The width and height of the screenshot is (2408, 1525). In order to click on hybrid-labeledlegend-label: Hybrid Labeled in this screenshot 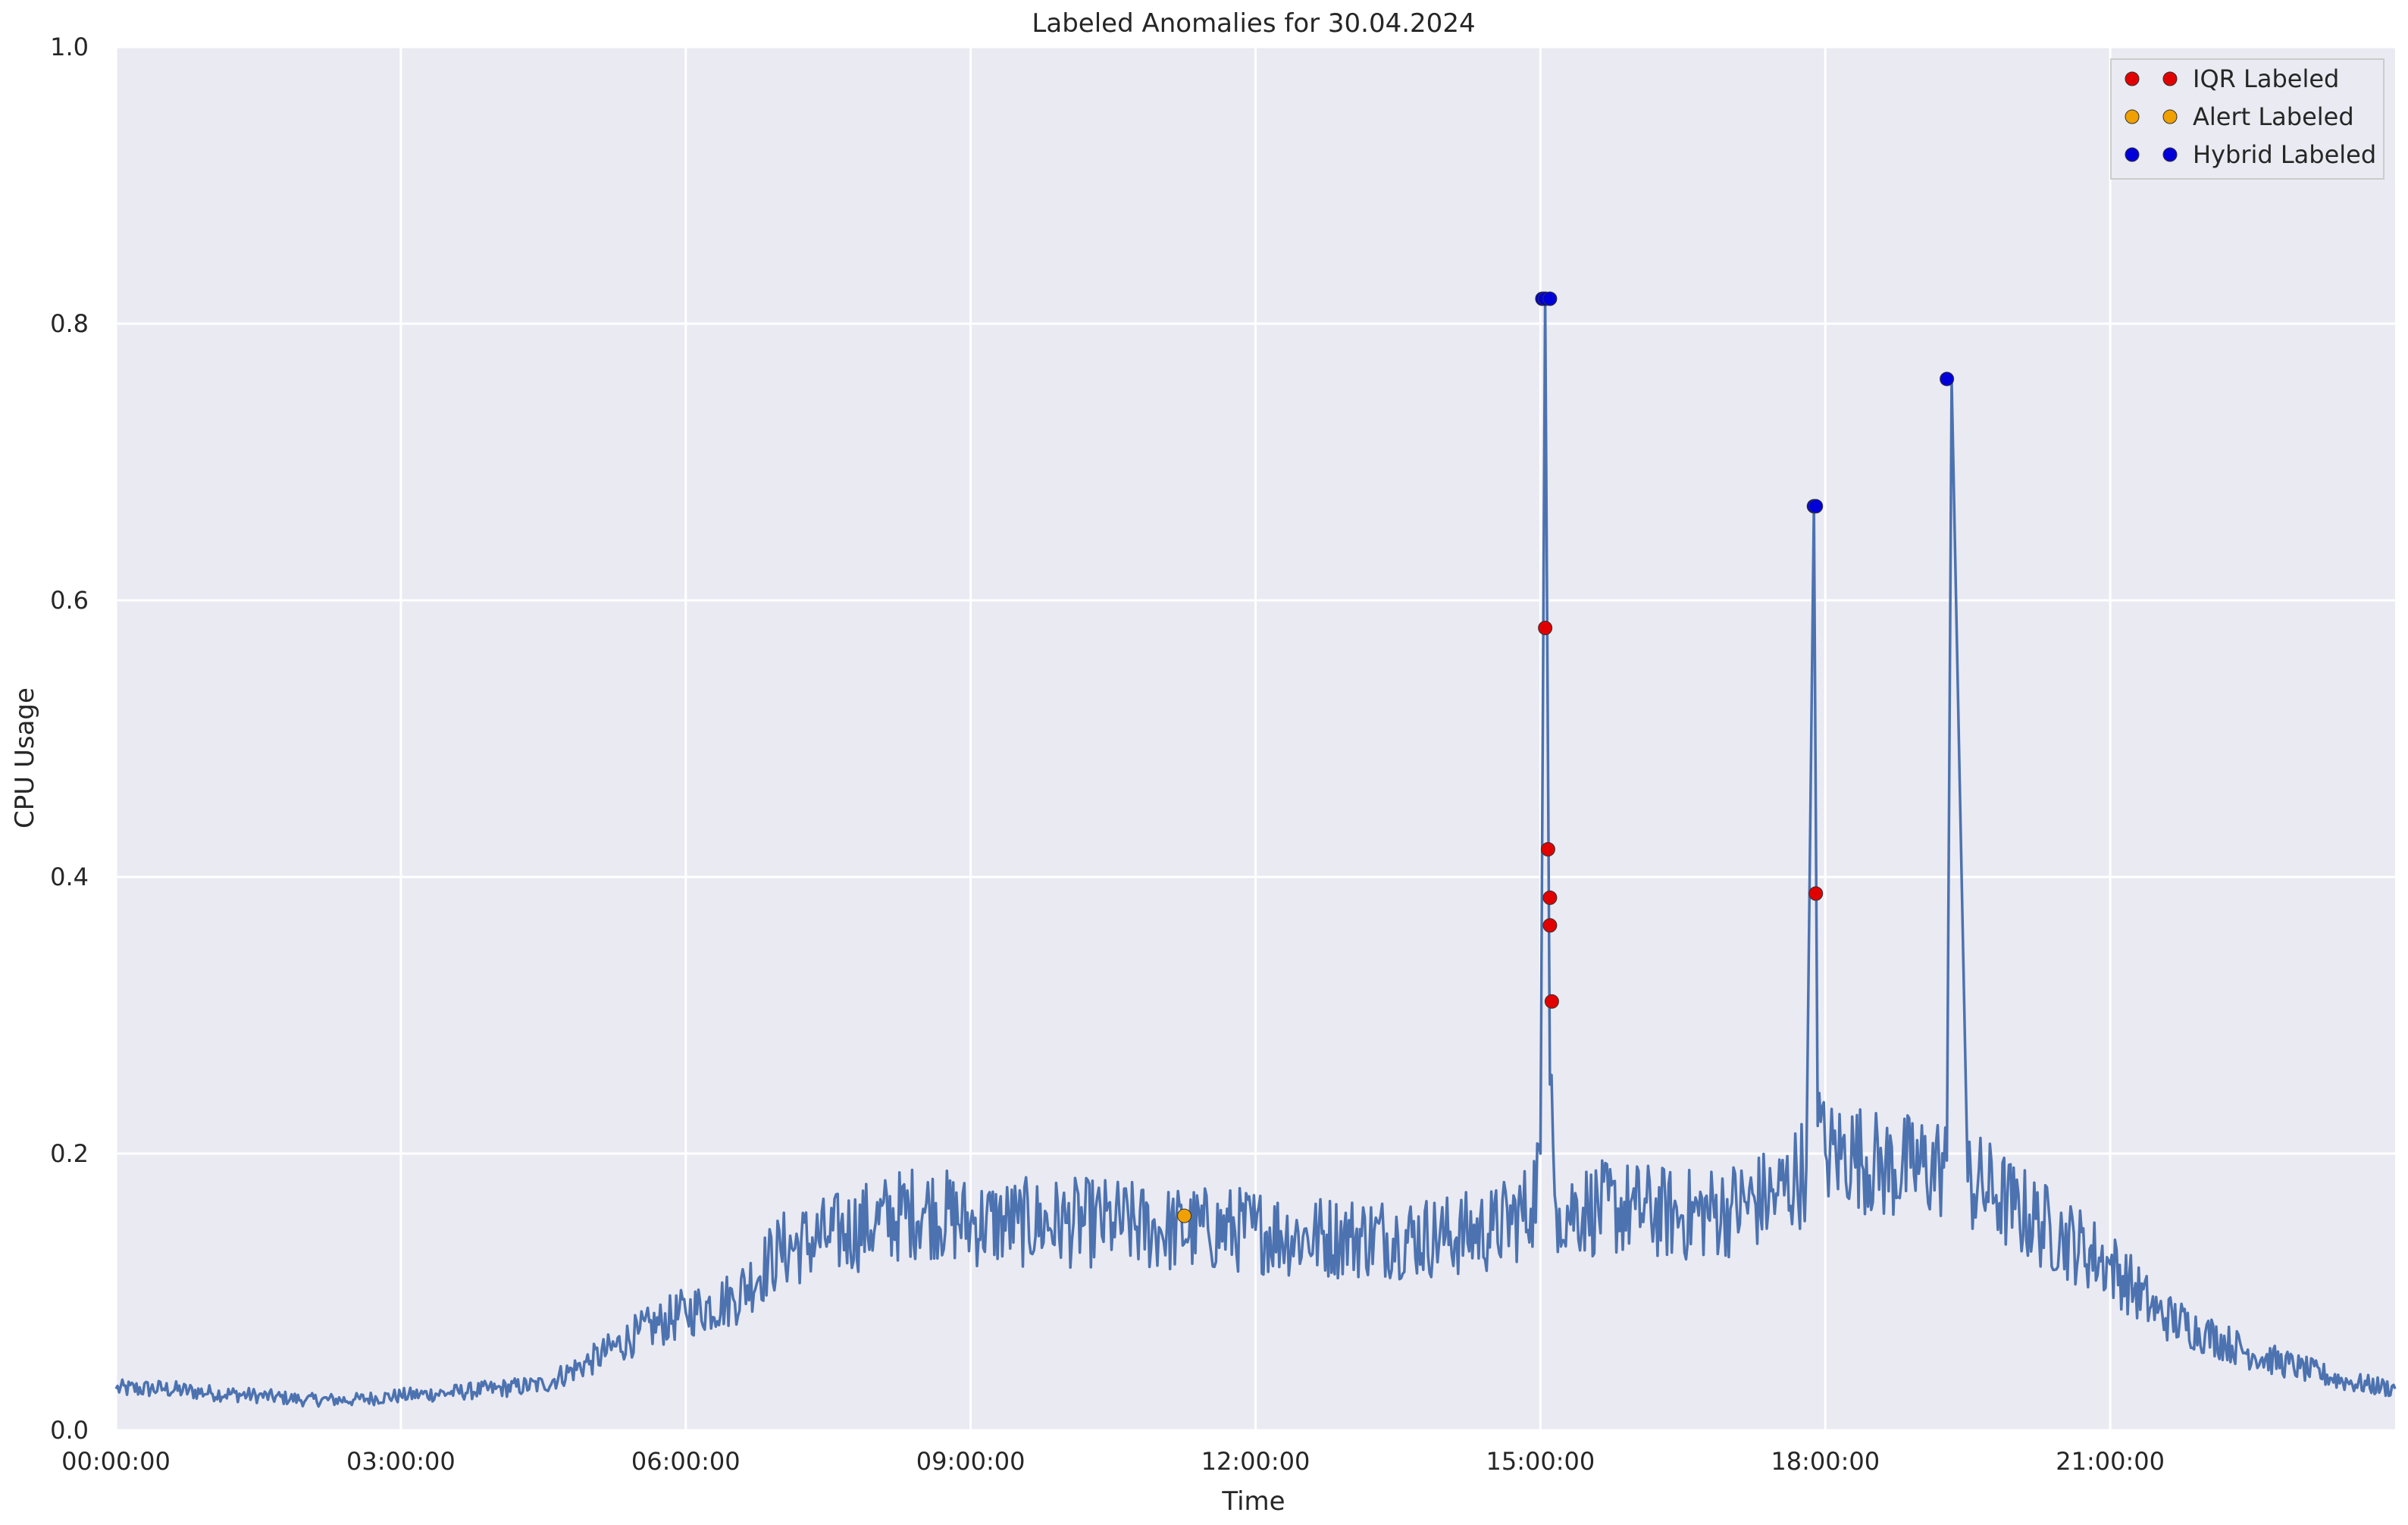, I will do `click(2284, 154)`.